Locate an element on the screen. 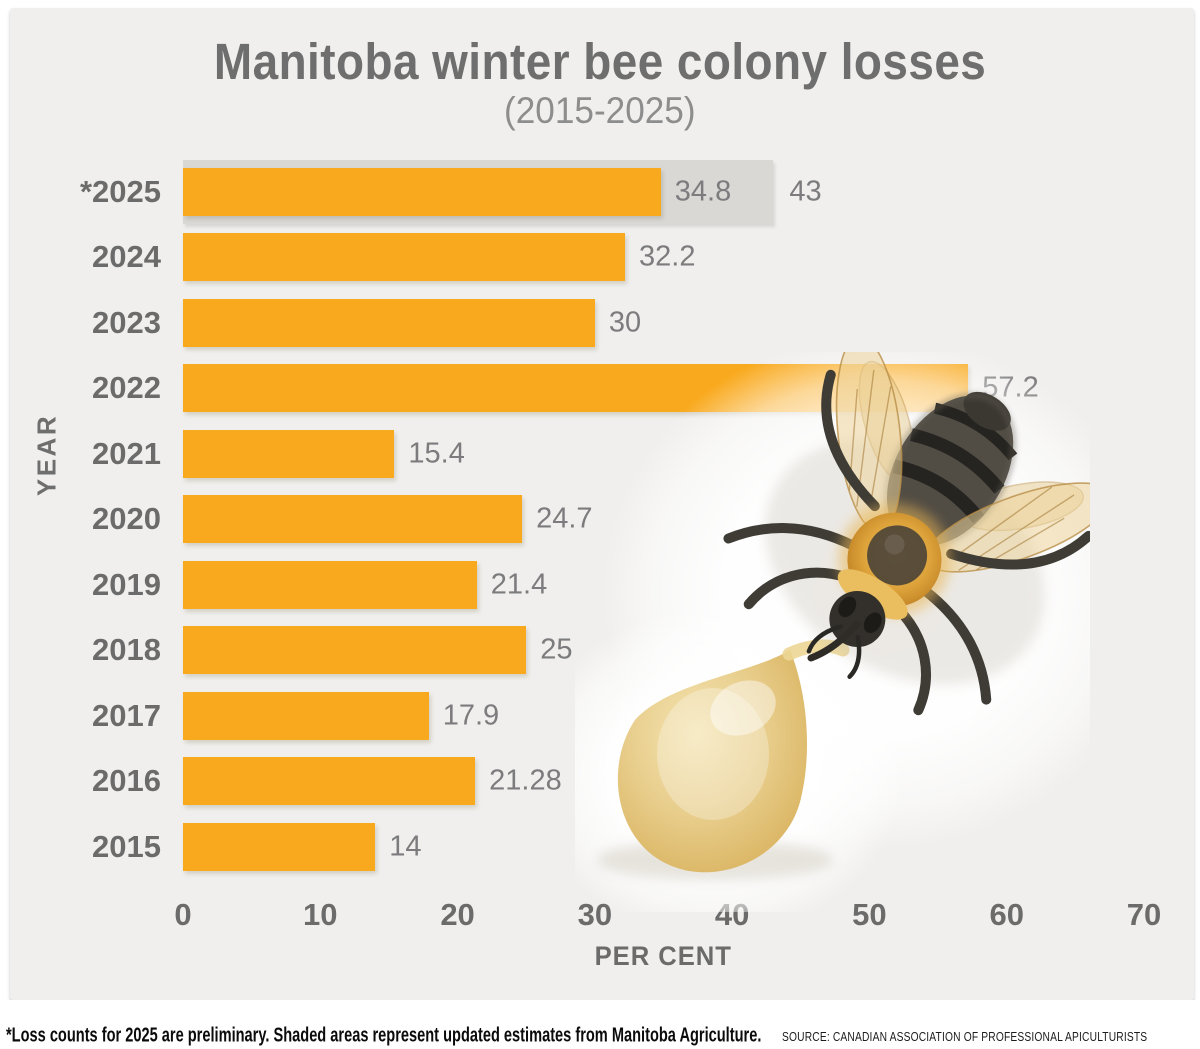 This screenshot has width=1200, height=1049. y-axis-title: YEAR is located at coordinates (46, 455).